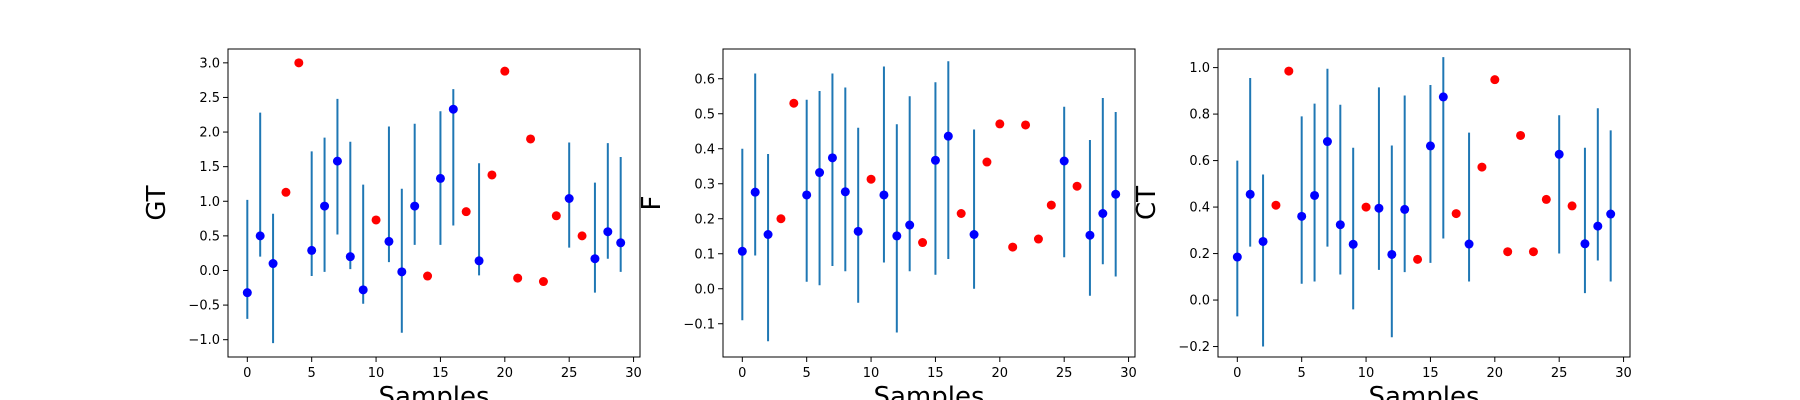 This screenshot has height=400, width=1800. I want to click on y-axis-label: CT, so click(1147, 203).